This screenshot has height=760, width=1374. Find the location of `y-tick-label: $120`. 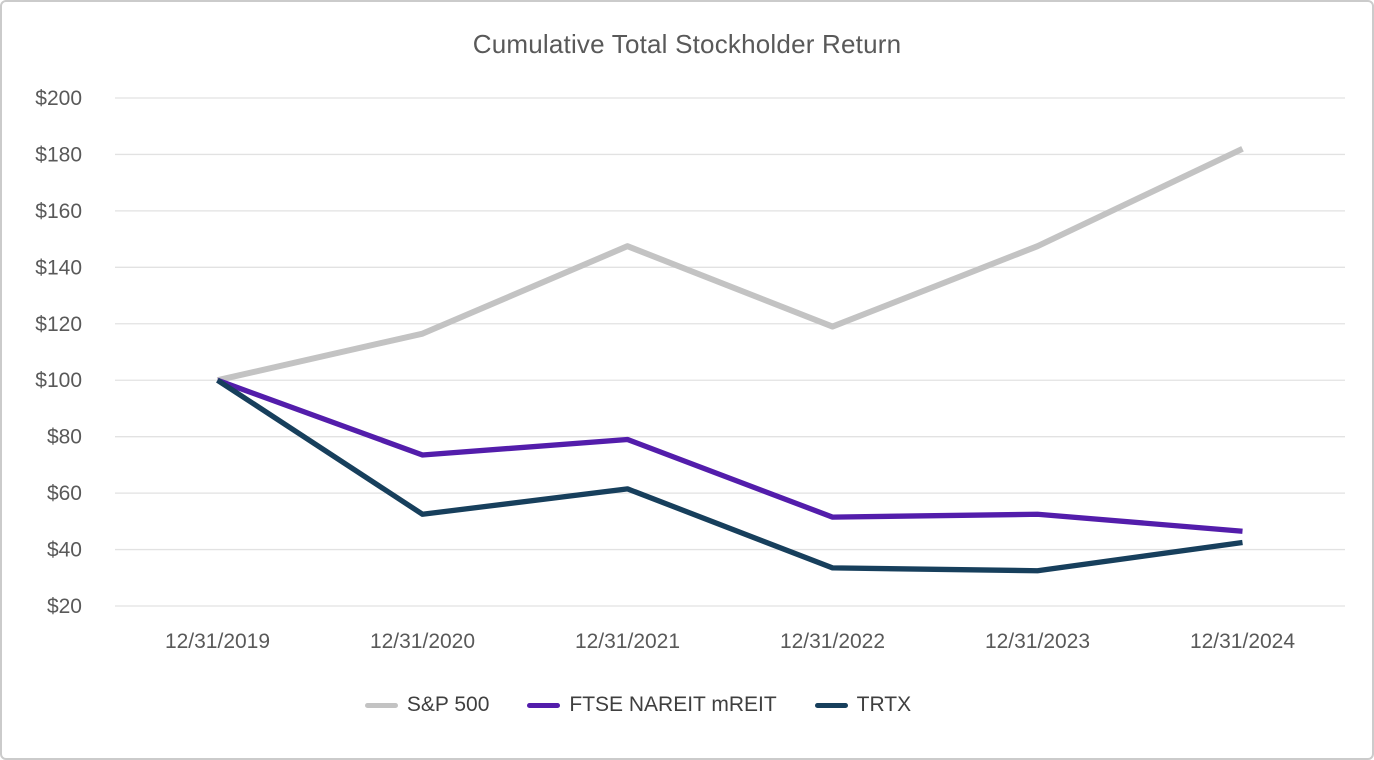

y-tick-label: $120 is located at coordinates (58, 324).